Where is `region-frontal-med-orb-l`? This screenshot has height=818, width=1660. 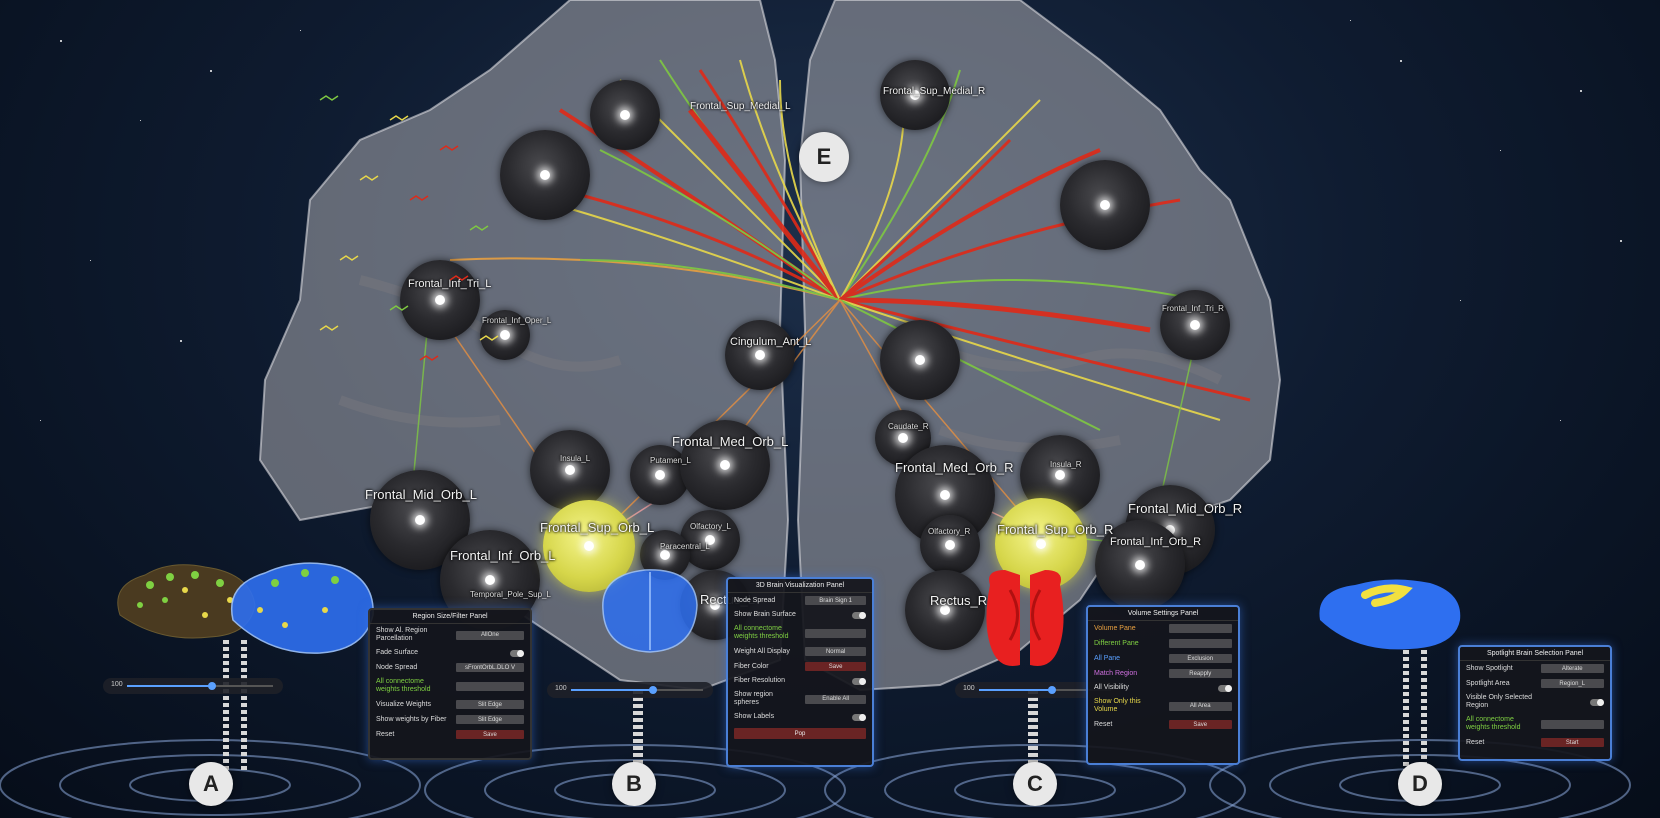 region-frontal-med-orb-l is located at coordinates (725, 465).